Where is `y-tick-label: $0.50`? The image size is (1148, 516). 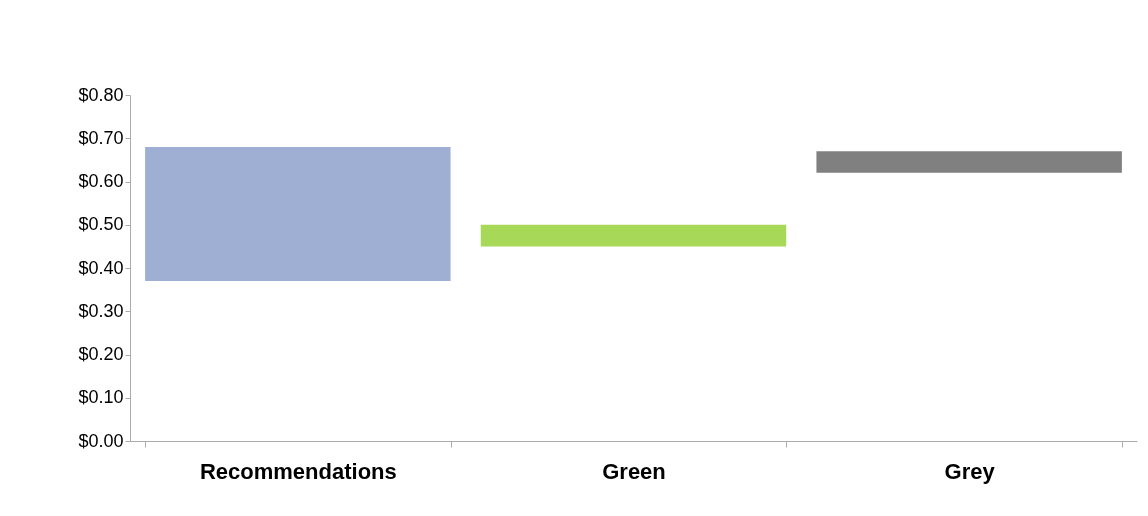 y-tick-label: $0.50 is located at coordinates (101, 224).